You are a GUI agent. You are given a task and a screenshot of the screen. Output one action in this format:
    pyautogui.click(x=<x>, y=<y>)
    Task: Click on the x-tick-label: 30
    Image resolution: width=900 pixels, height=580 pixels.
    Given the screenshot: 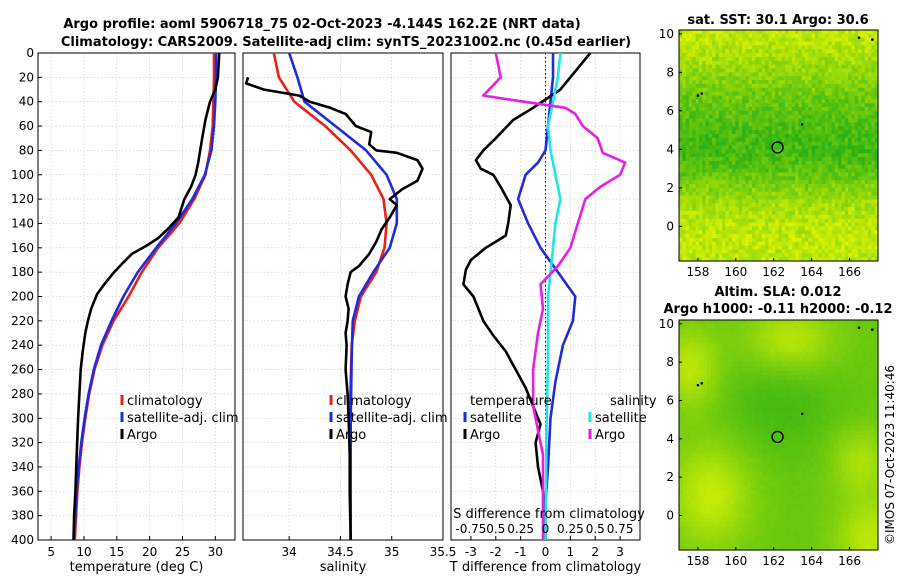 What is the action you would take?
    pyautogui.click(x=215, y=552)
    